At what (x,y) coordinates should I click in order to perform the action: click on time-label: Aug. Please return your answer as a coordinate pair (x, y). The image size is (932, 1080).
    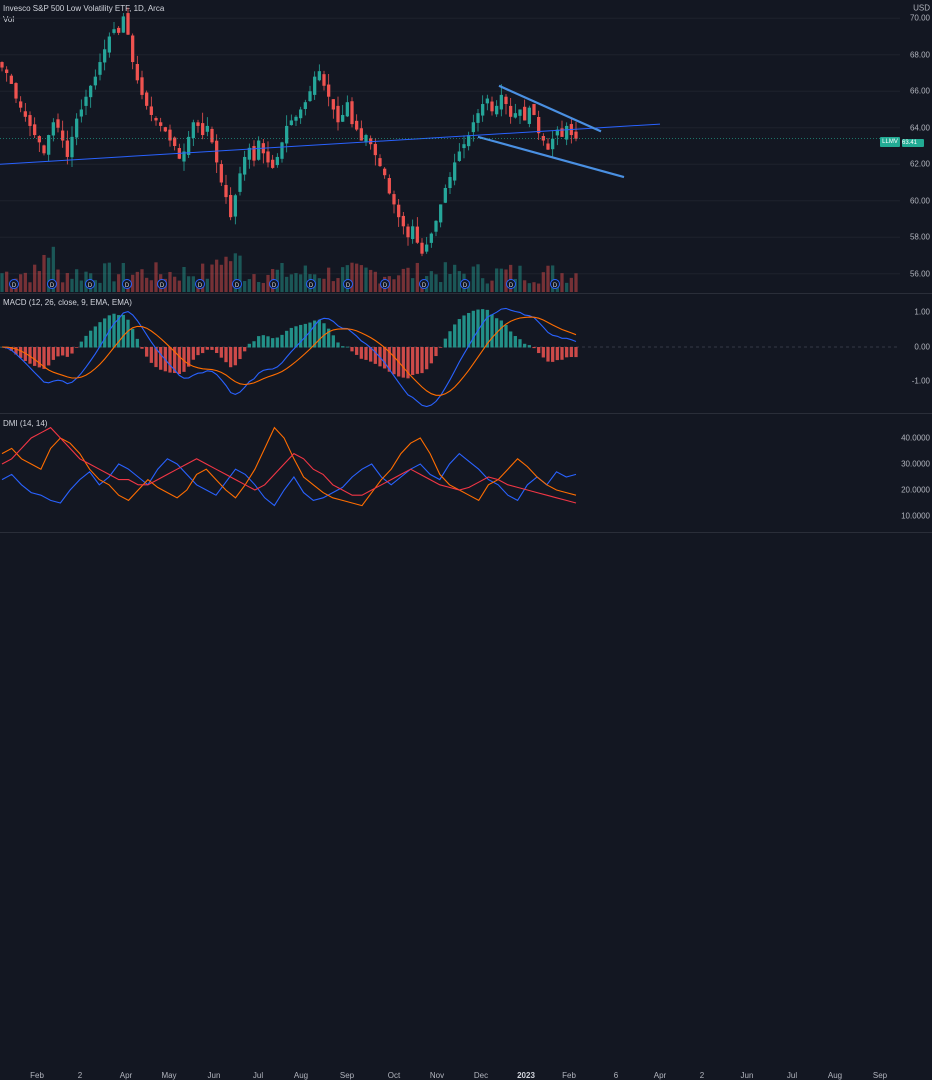
    Looking at the image, I should click on (301, 1075).